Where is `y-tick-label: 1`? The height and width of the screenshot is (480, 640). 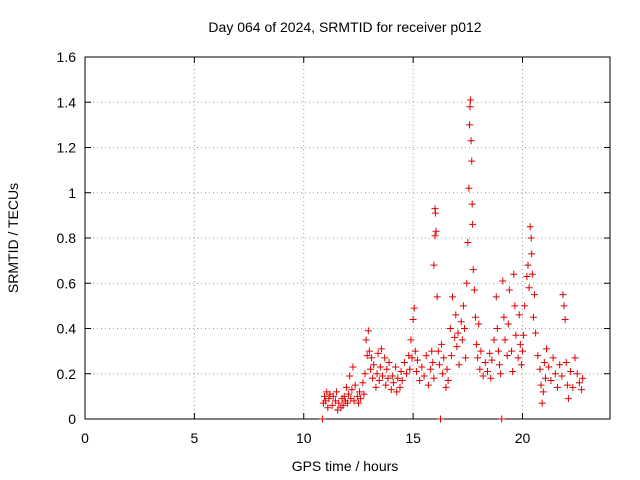
y-tick-label: 1 is located at coordinates (72, 193).